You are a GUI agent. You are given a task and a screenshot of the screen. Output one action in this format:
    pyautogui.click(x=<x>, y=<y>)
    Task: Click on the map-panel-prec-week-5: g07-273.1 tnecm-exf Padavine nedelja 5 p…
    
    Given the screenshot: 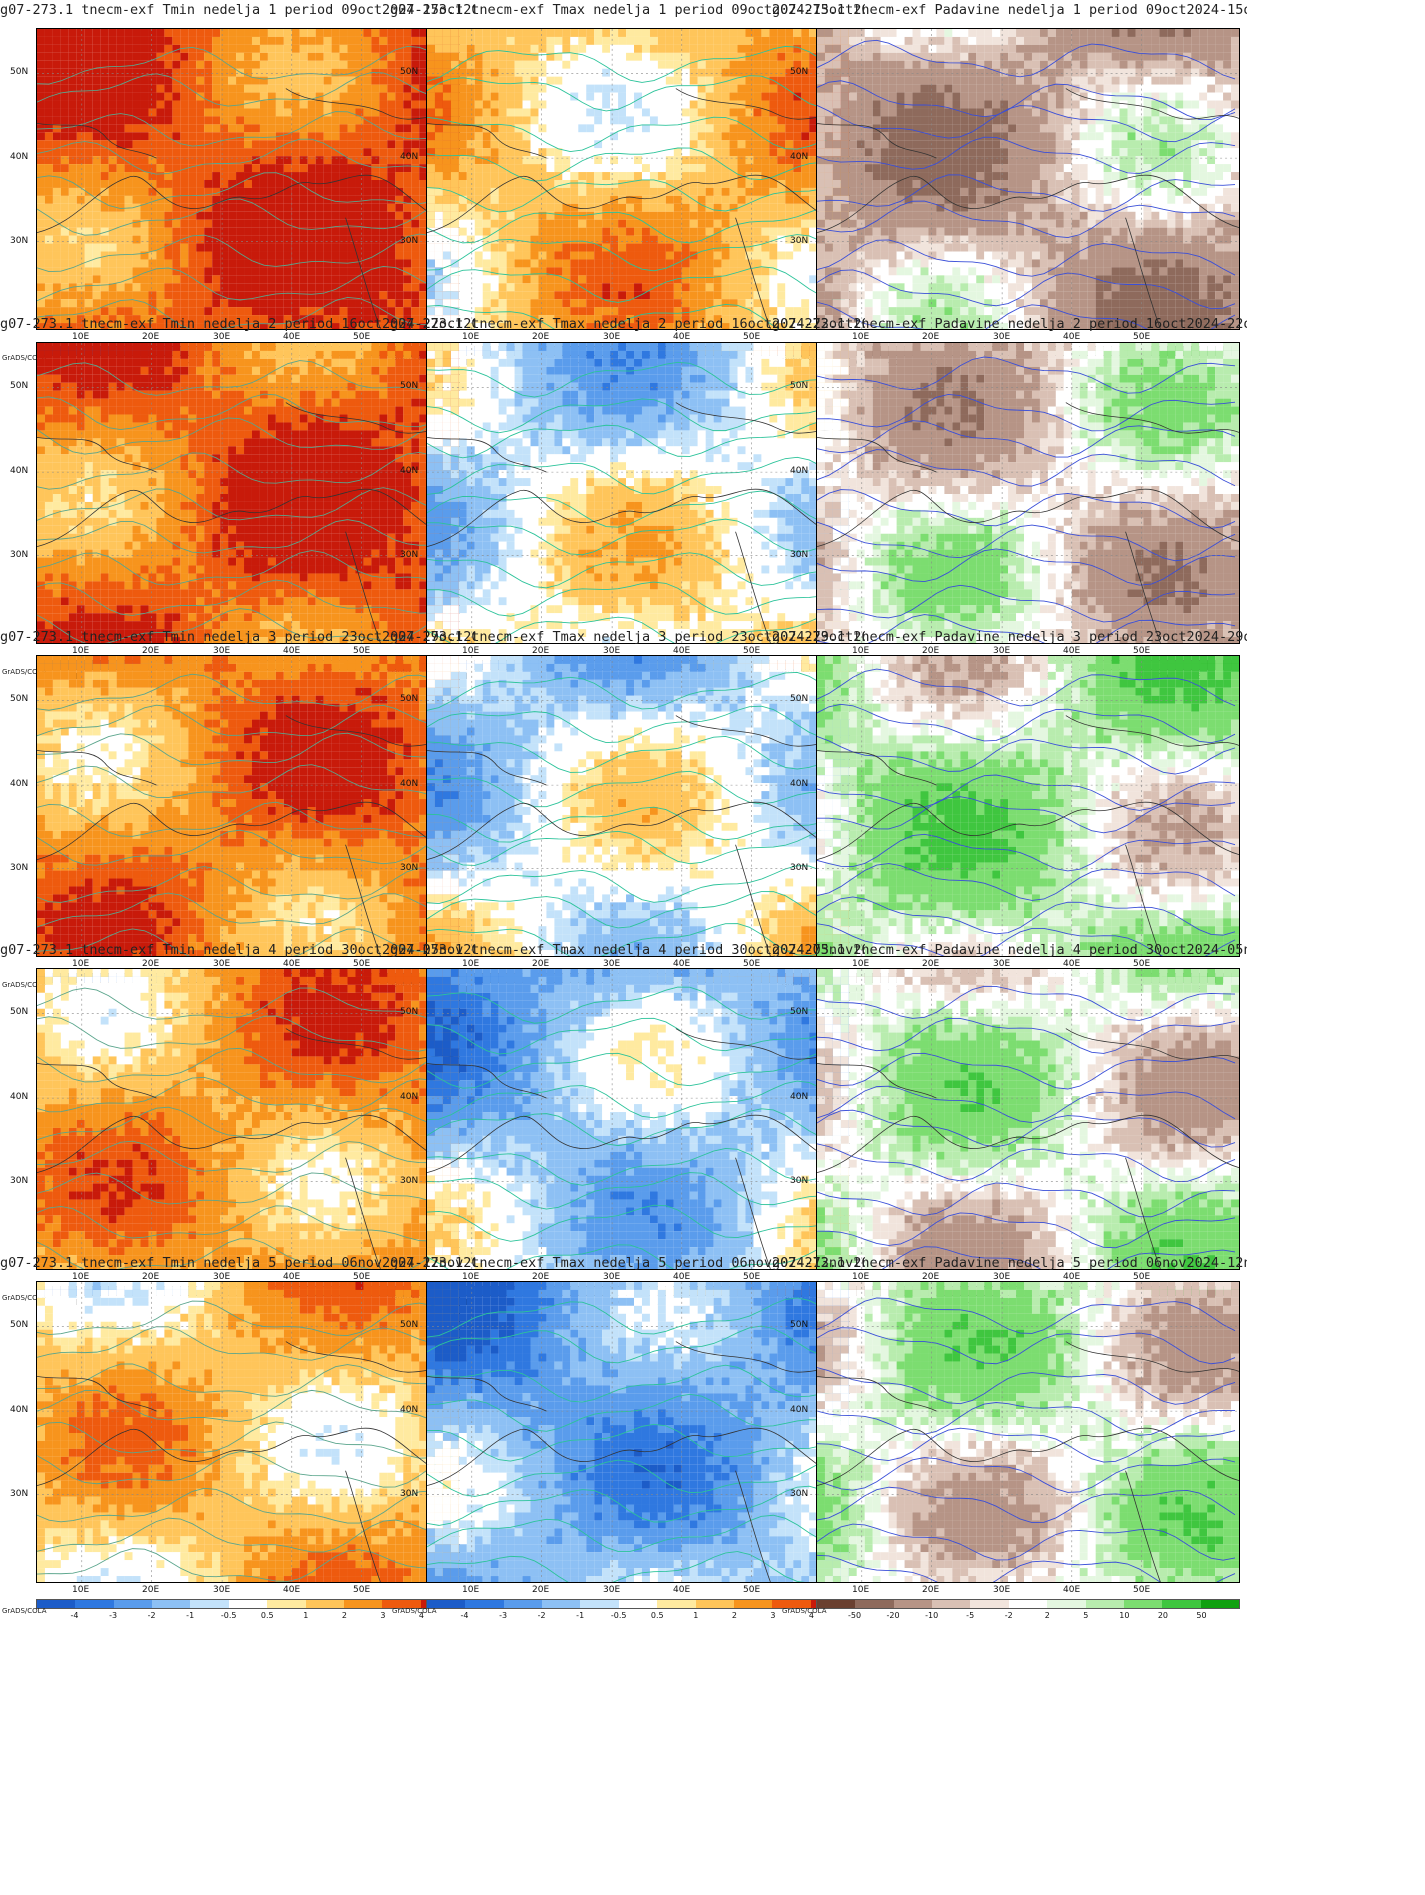 What is the action you would take?
    pyautogui.click(x=1013, y=1442)
    